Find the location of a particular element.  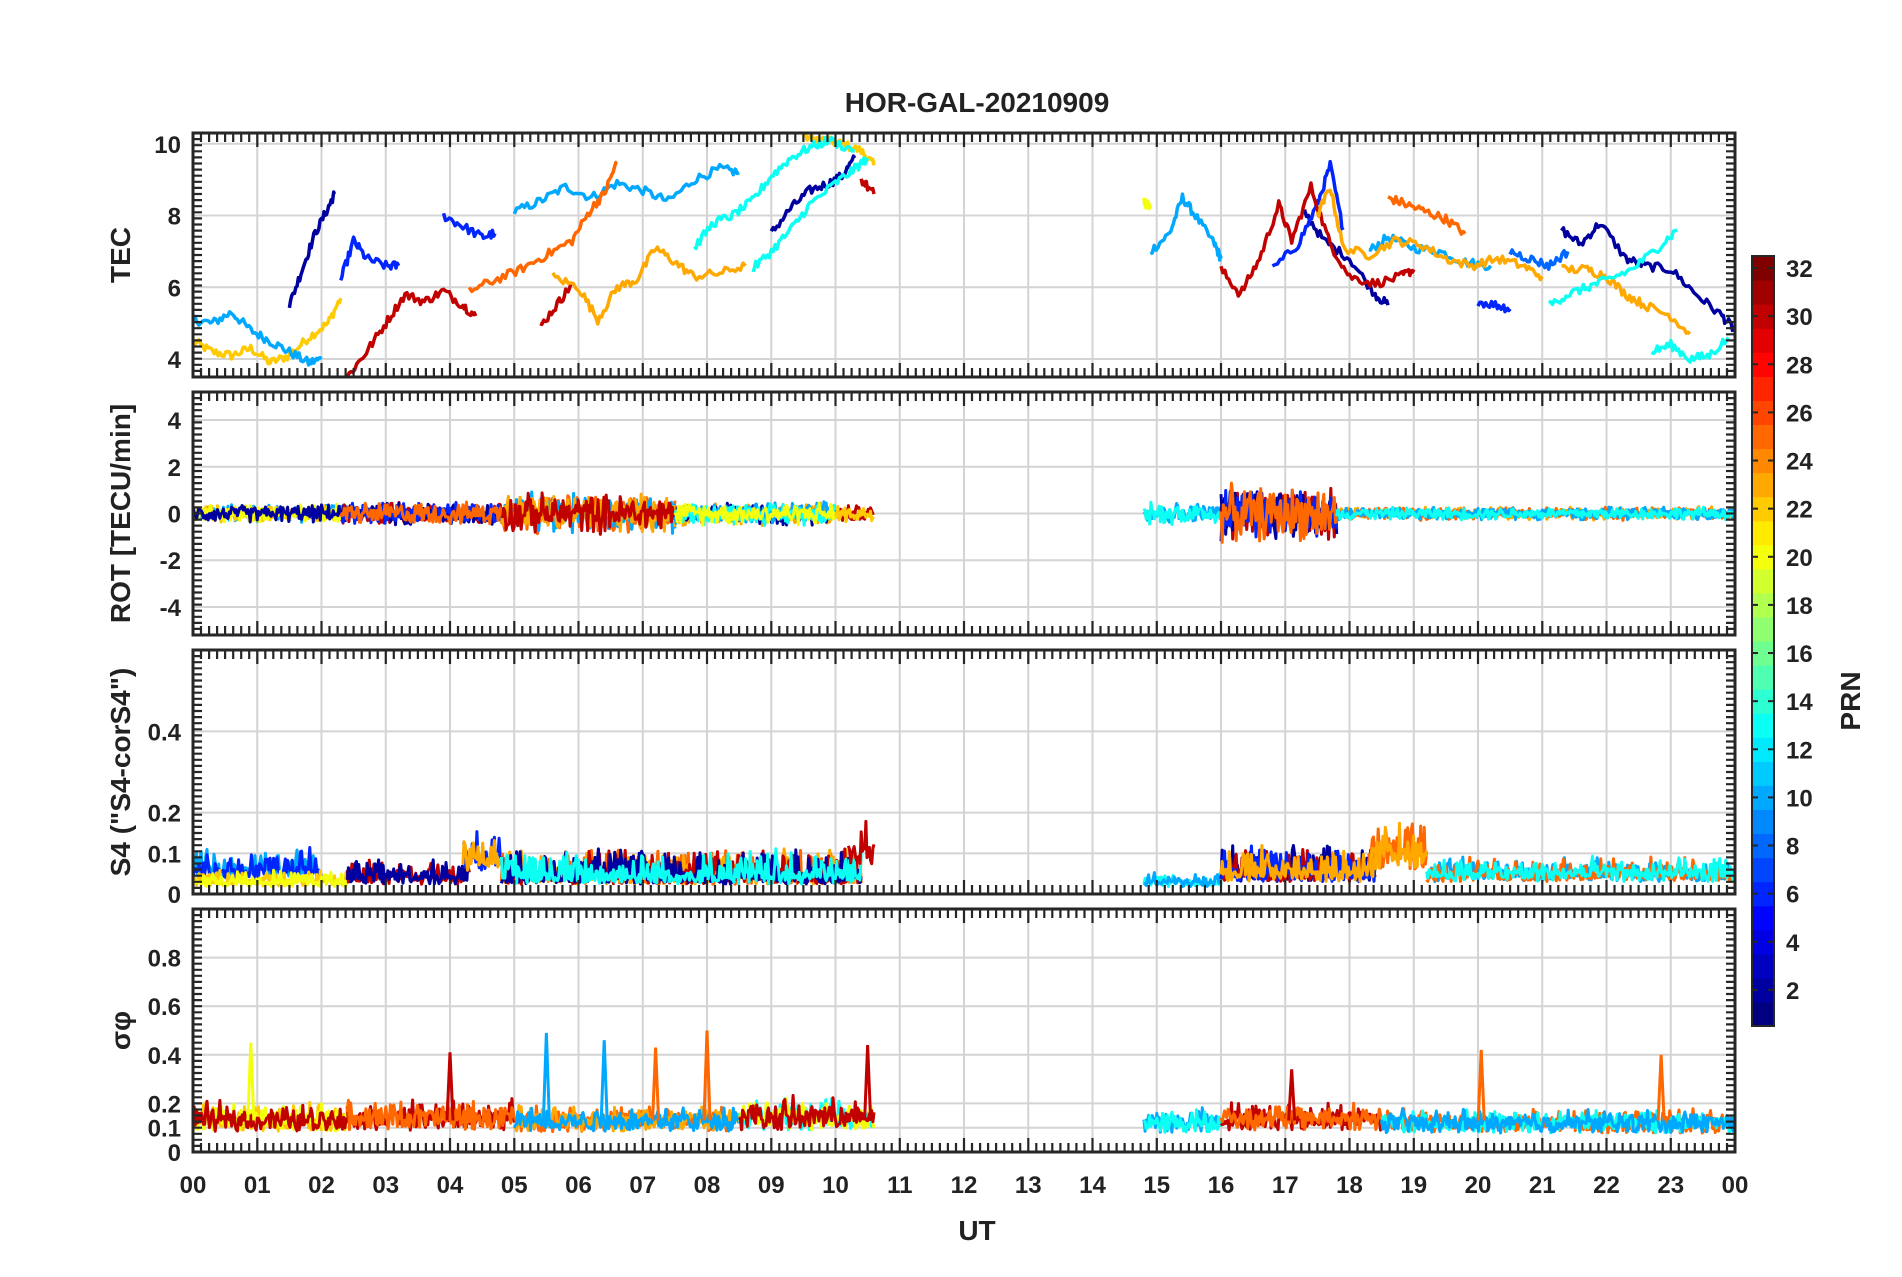

x-tick-label: 07 is located at coordinates (642, 1185).